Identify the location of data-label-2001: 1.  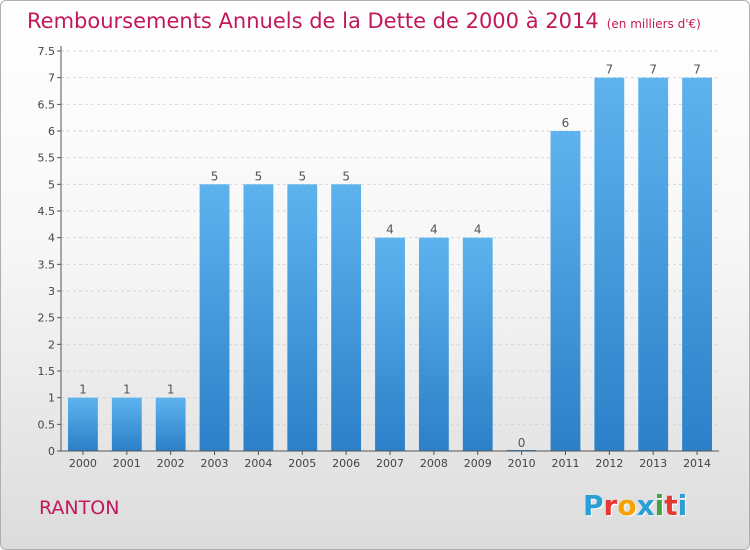
(127, 390).